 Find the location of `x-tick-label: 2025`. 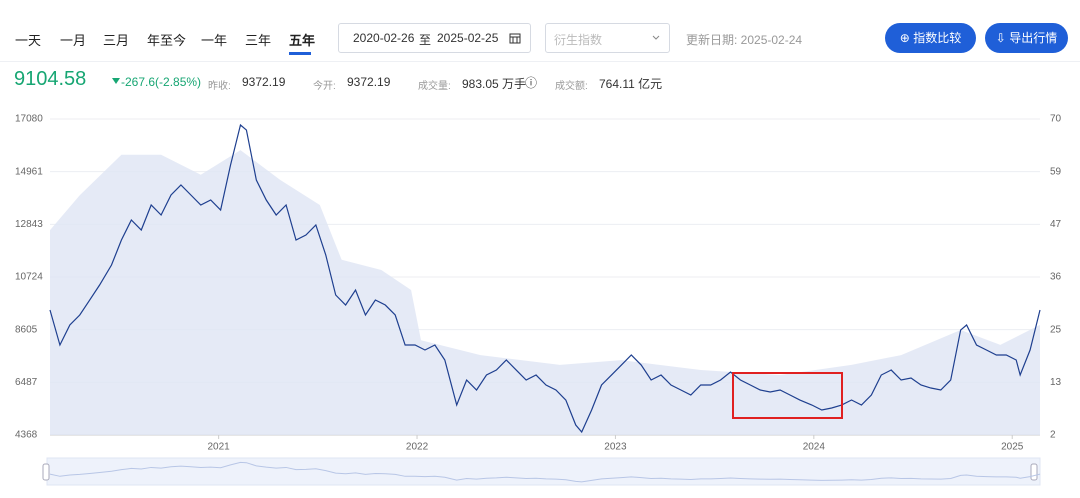

x-tick-label: 2025 is located at coordinates (1012, 447).